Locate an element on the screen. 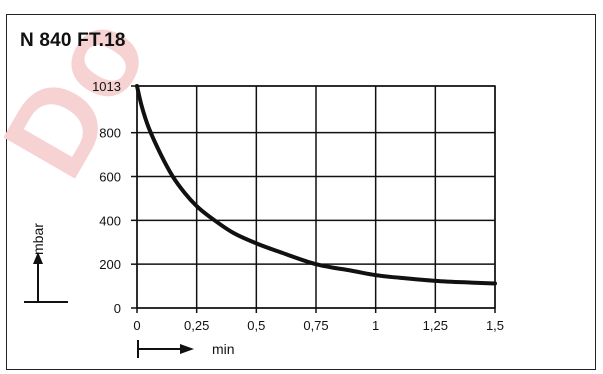 Image resolution: width=603 pixels, height=374 pixels. x-tick-label: 0,5 is located at coordinates (256, 325).